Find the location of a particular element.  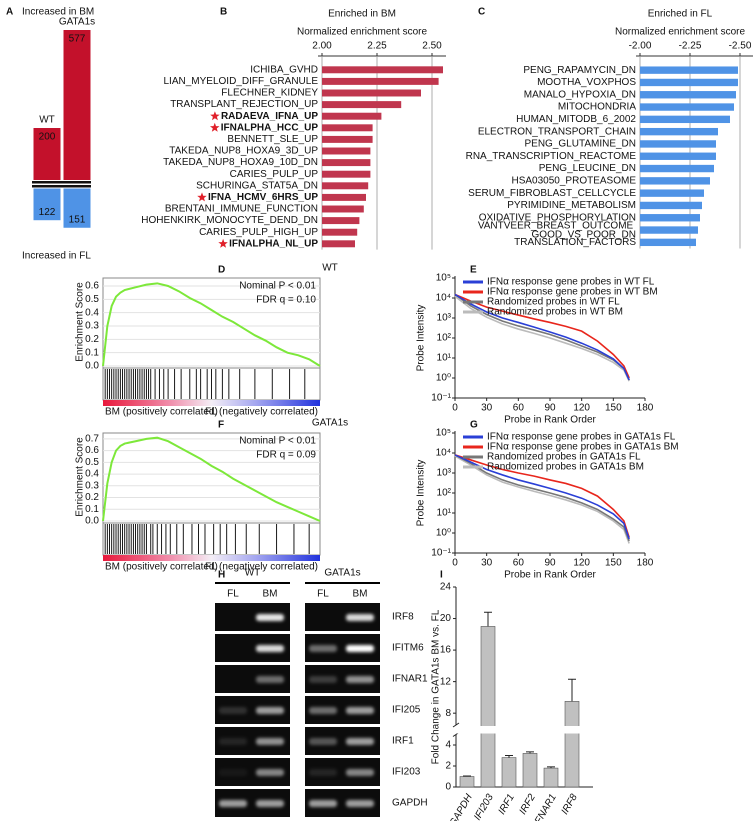

category-label: MOOTHA_VOXPHOS is located at coordinates (586, 82).